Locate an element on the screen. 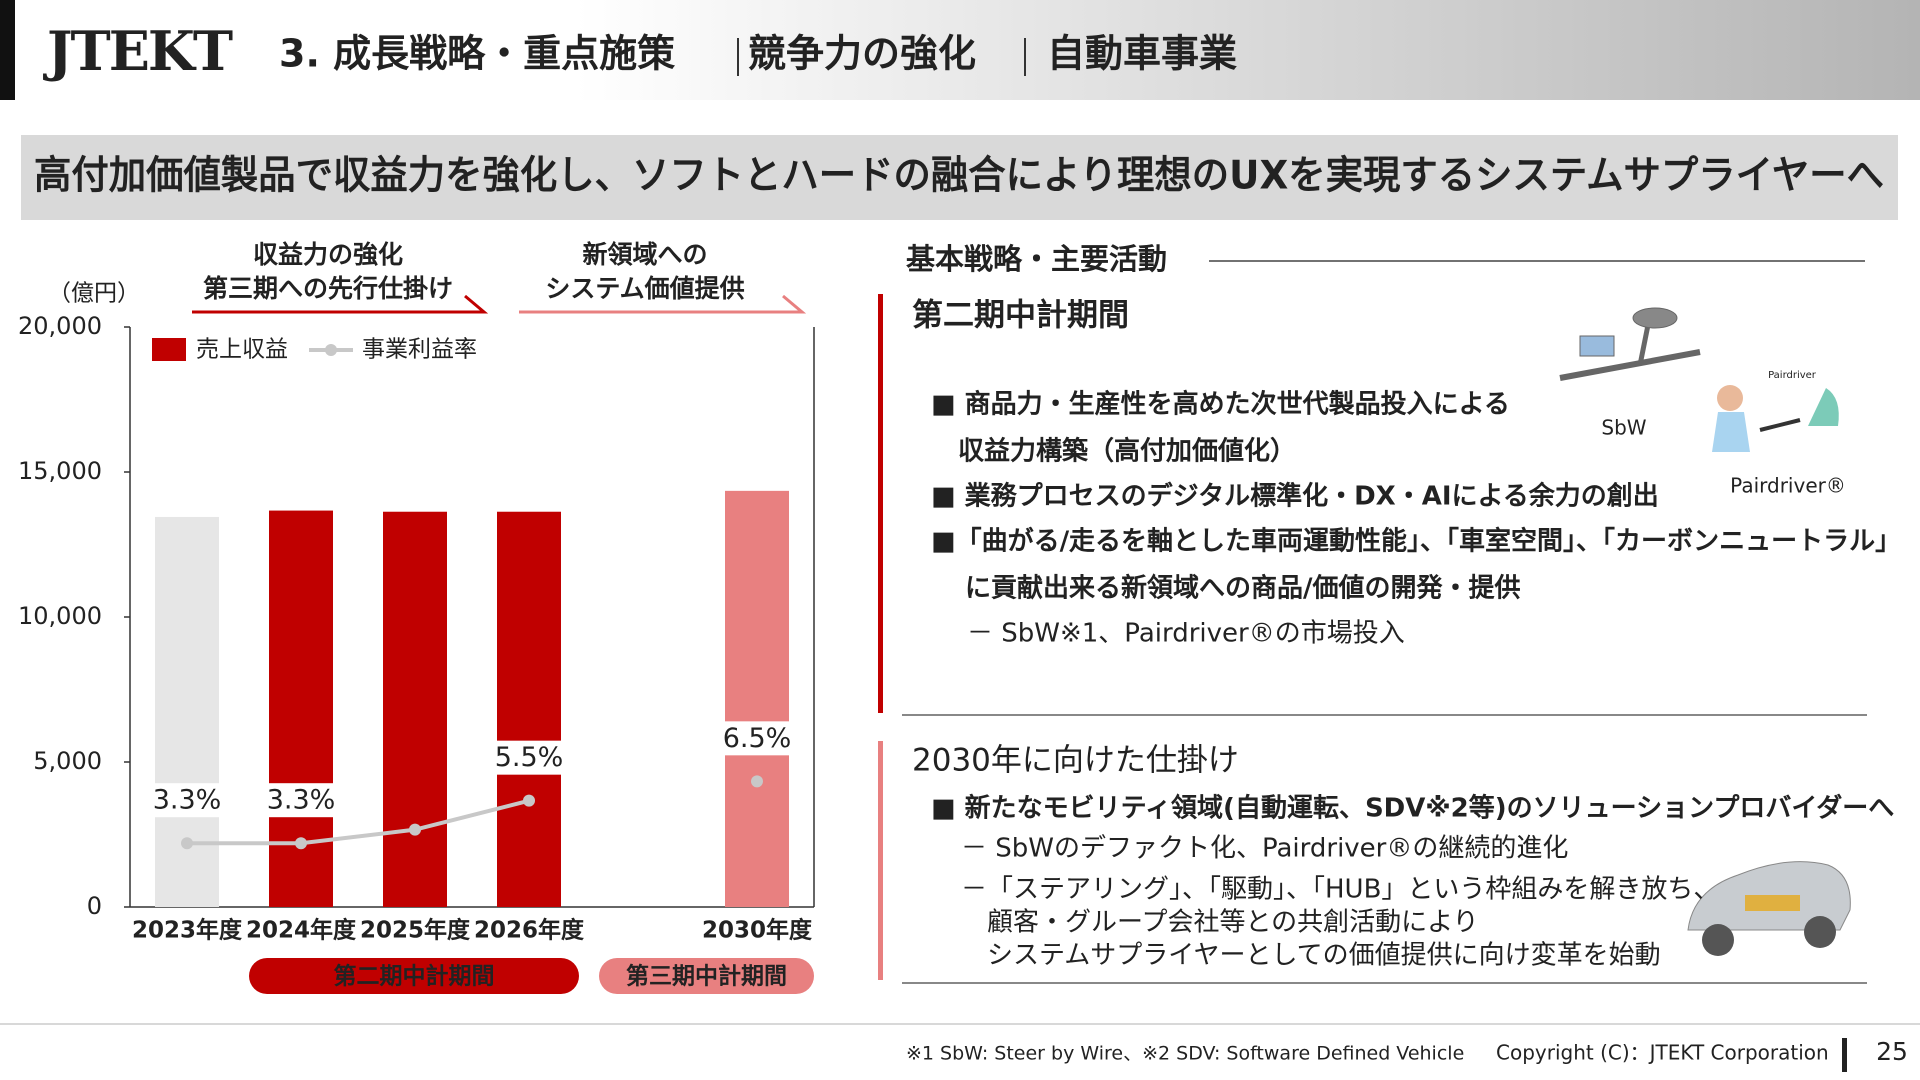 The width and height of the screenshot is (1920, 1080). banner-bg is located at coordinates (959, 177).